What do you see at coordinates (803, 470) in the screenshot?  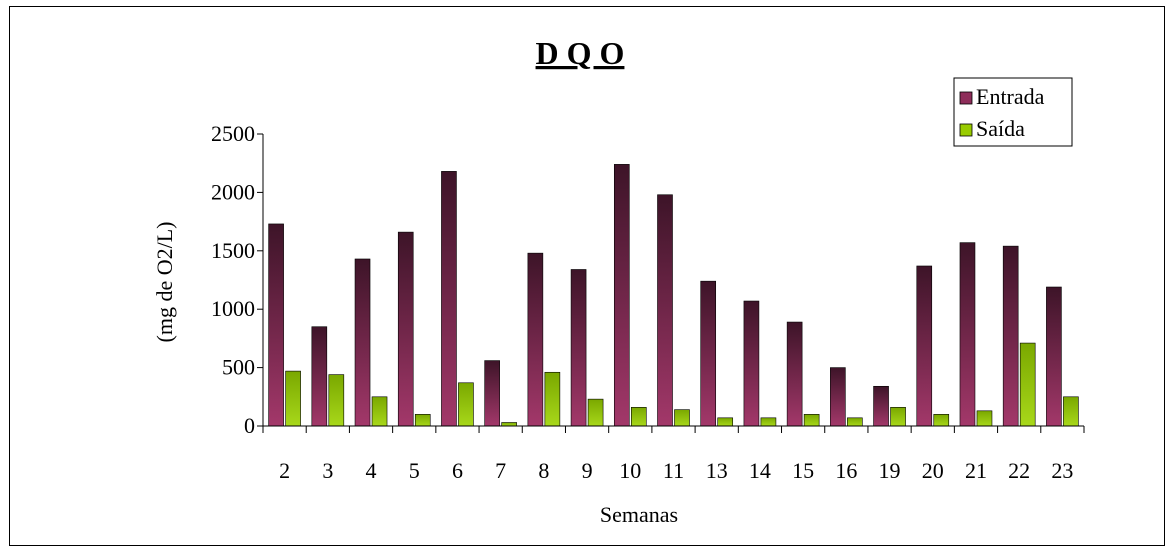 I see `x-tick-label: 15` at bounding box center [803, 470].